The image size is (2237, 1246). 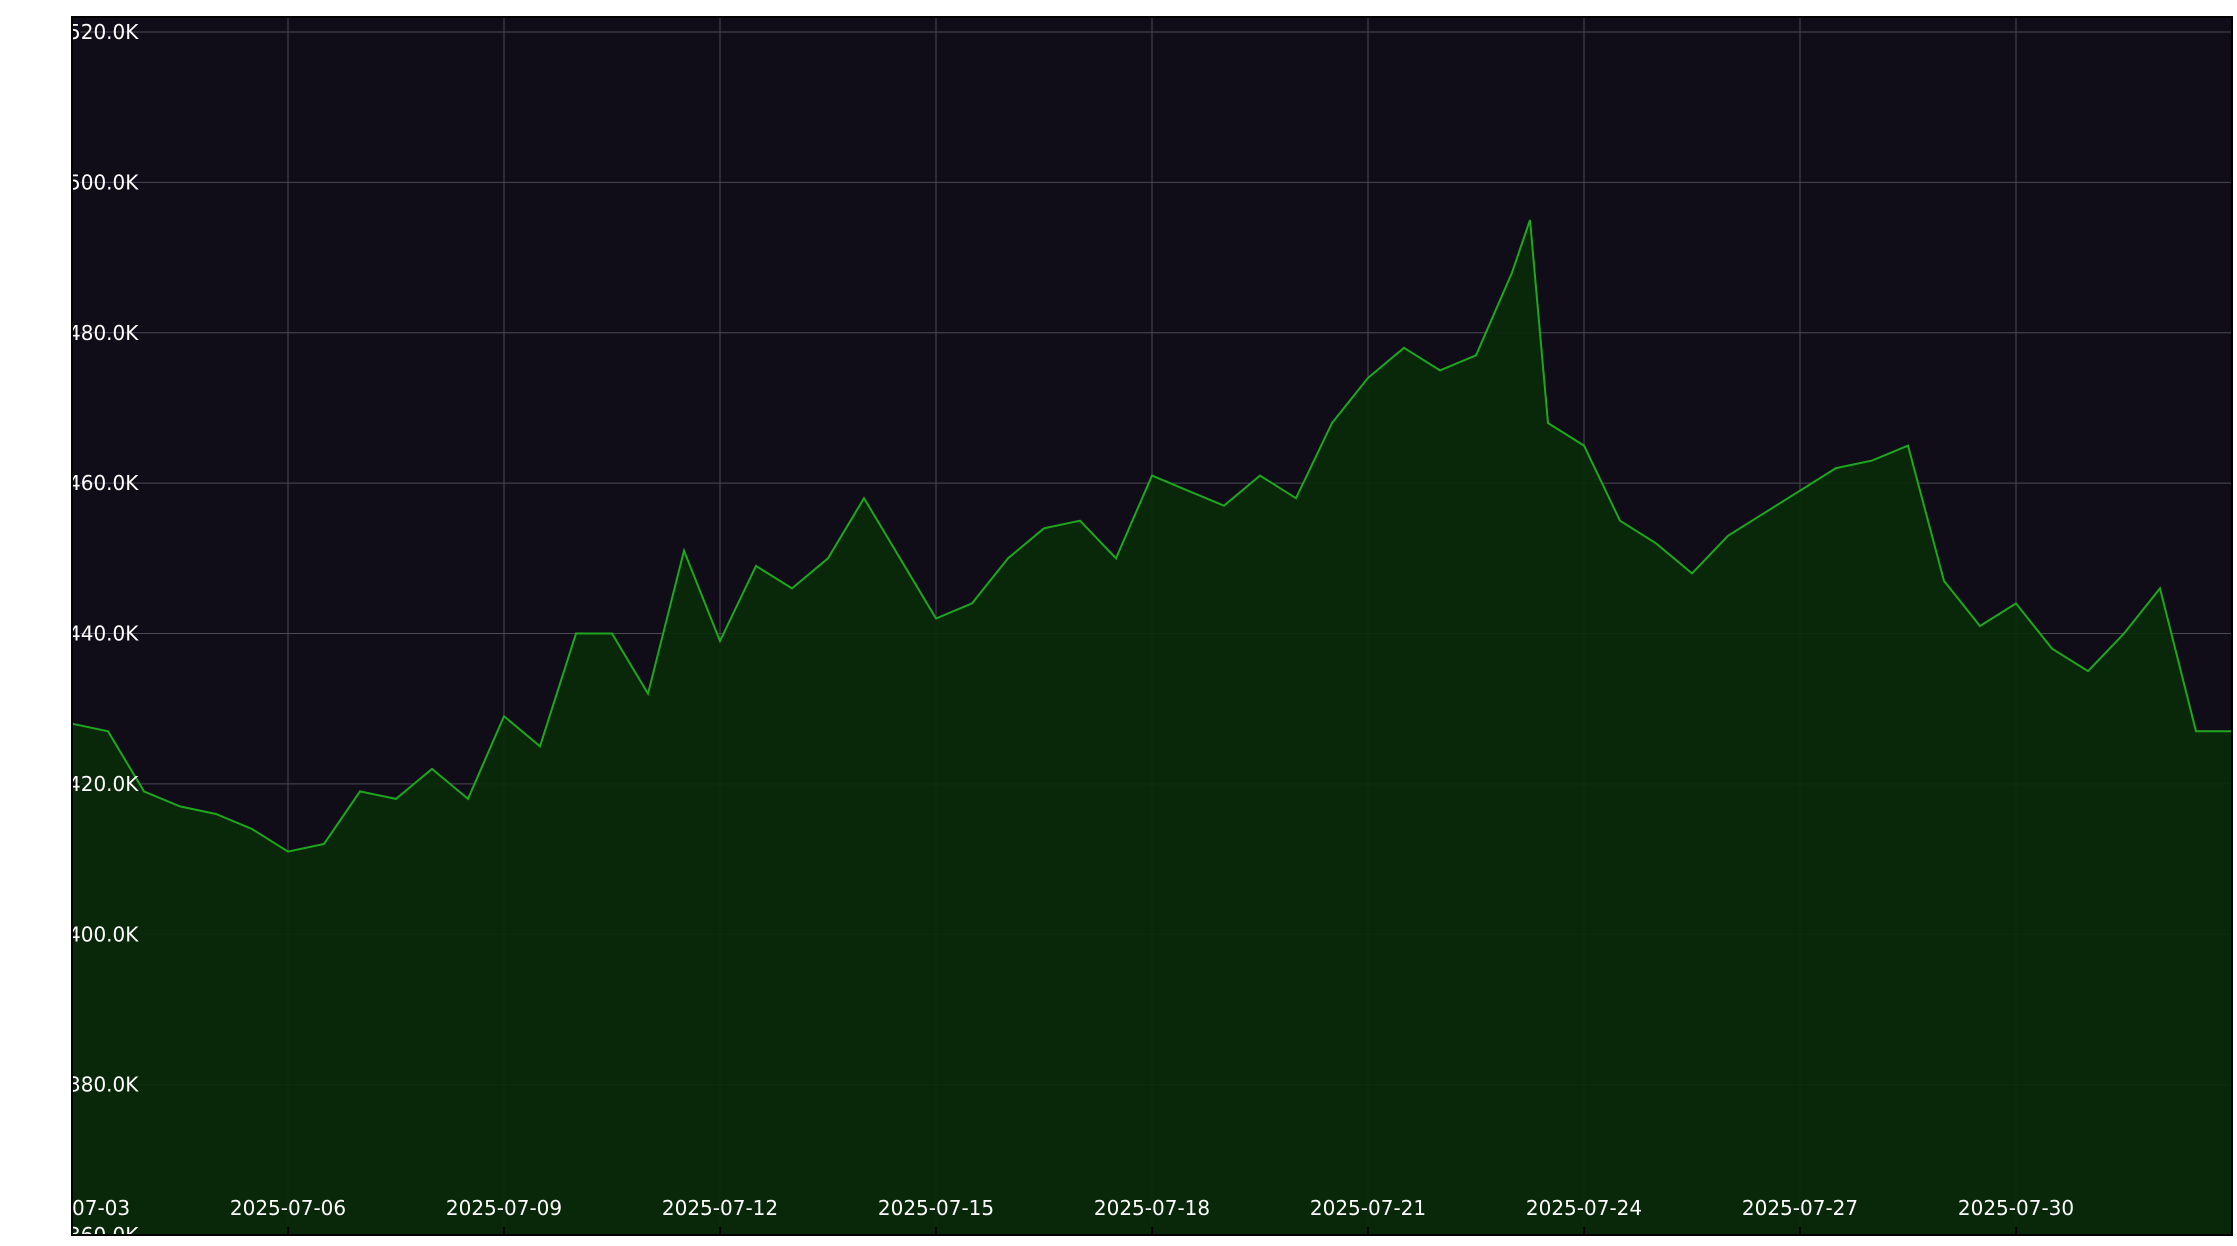 I want to click on y-tick-label: 460.0K, so click(x=103, y=483).